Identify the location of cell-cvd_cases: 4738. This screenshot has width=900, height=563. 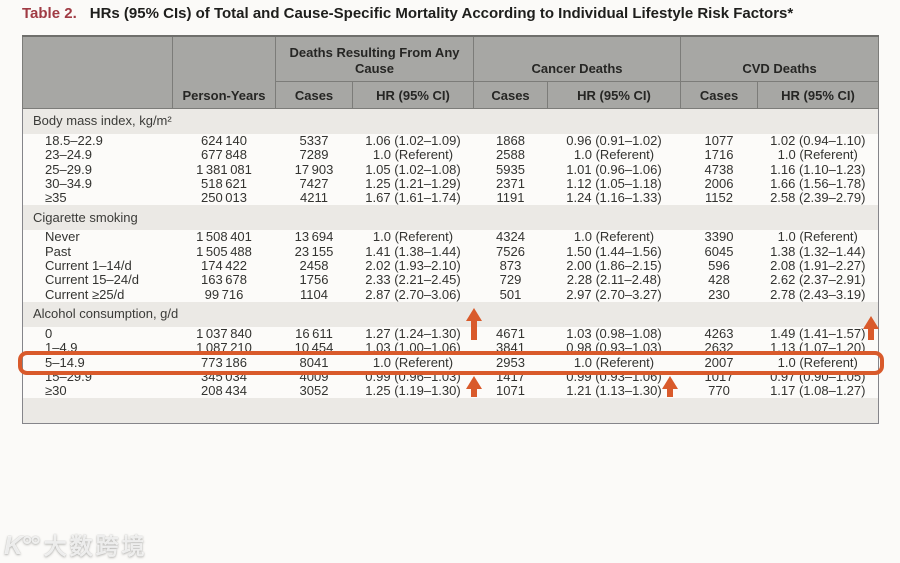
(719, 169).